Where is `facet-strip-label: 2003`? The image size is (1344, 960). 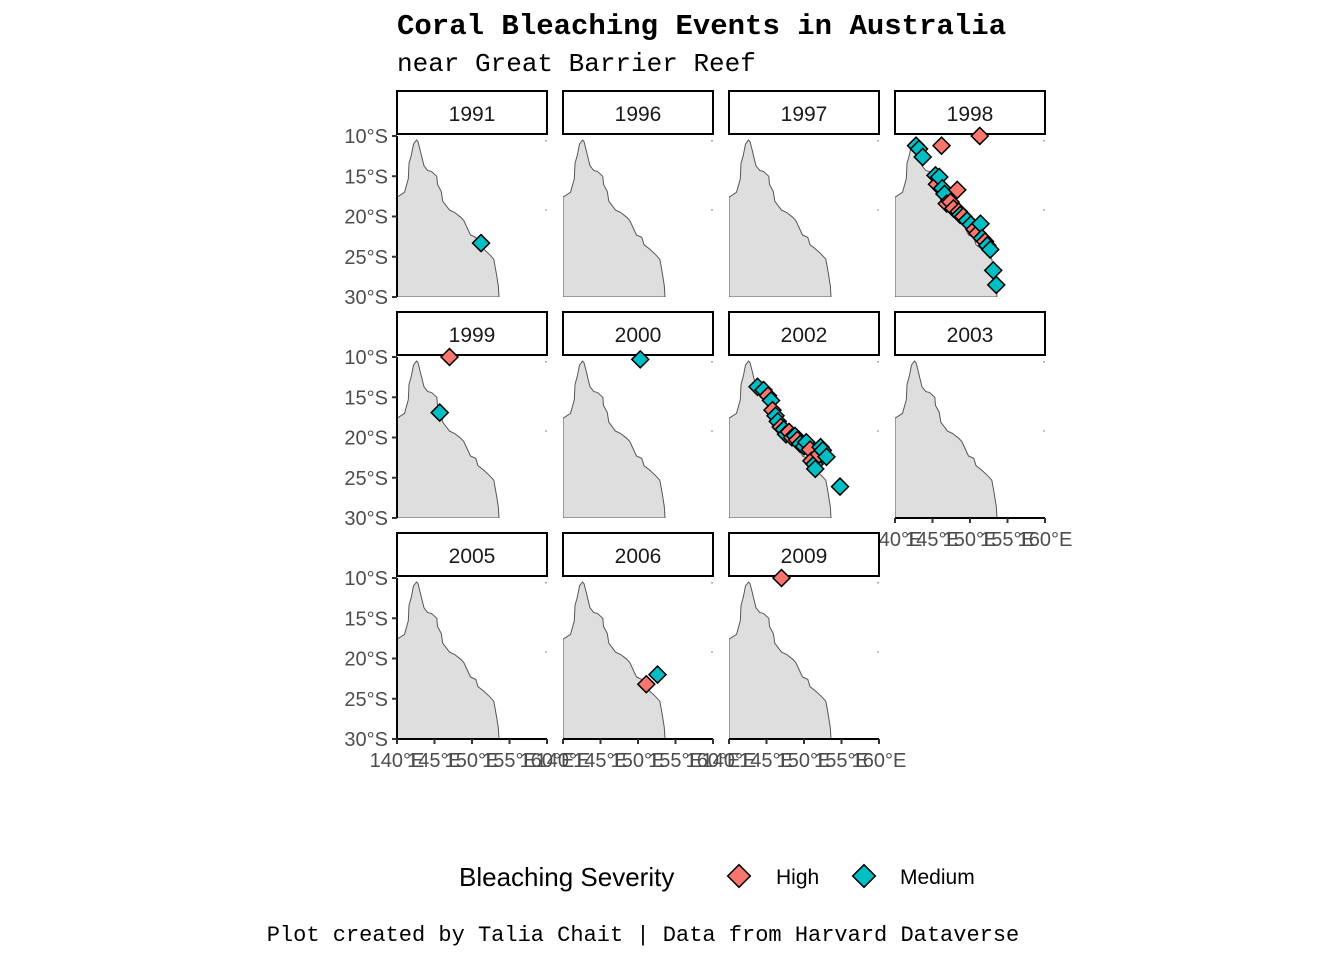 facet-strip-label: 2003 is located at coordinates (970, 335).